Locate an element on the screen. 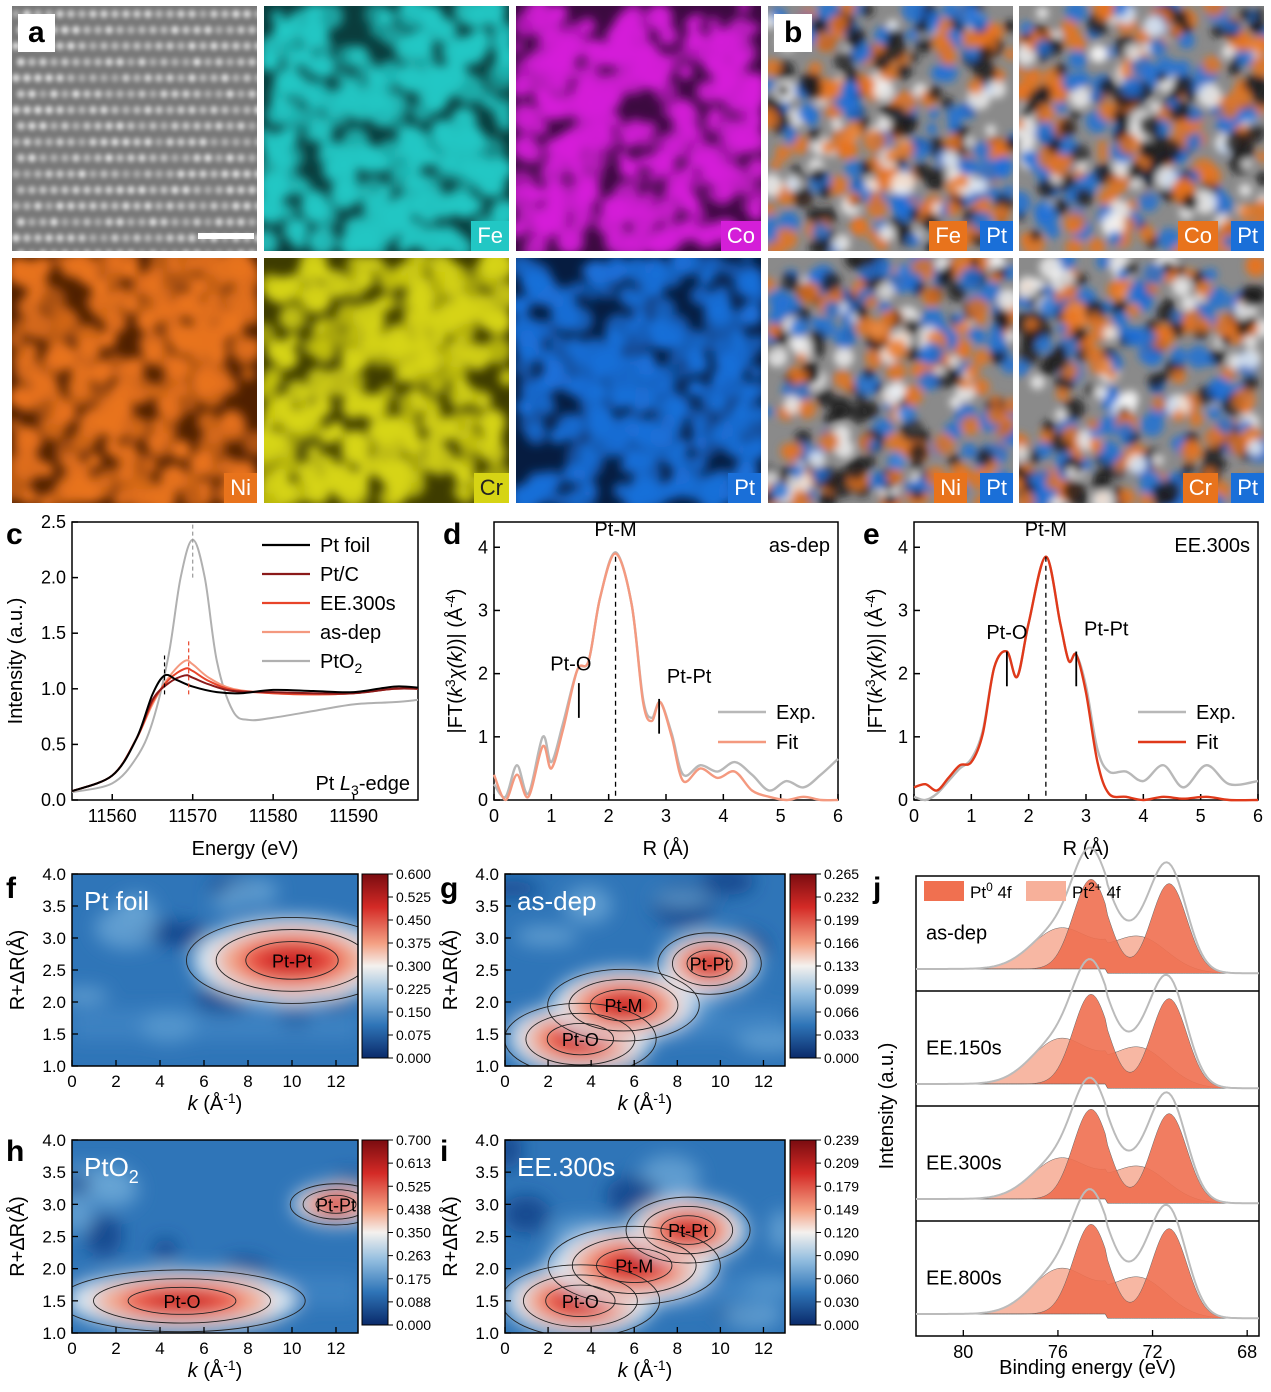 The height and width of the screenshot is (1392, 1271). colorbar-tick-label: 0.166 is located at coordinates (841, 943).